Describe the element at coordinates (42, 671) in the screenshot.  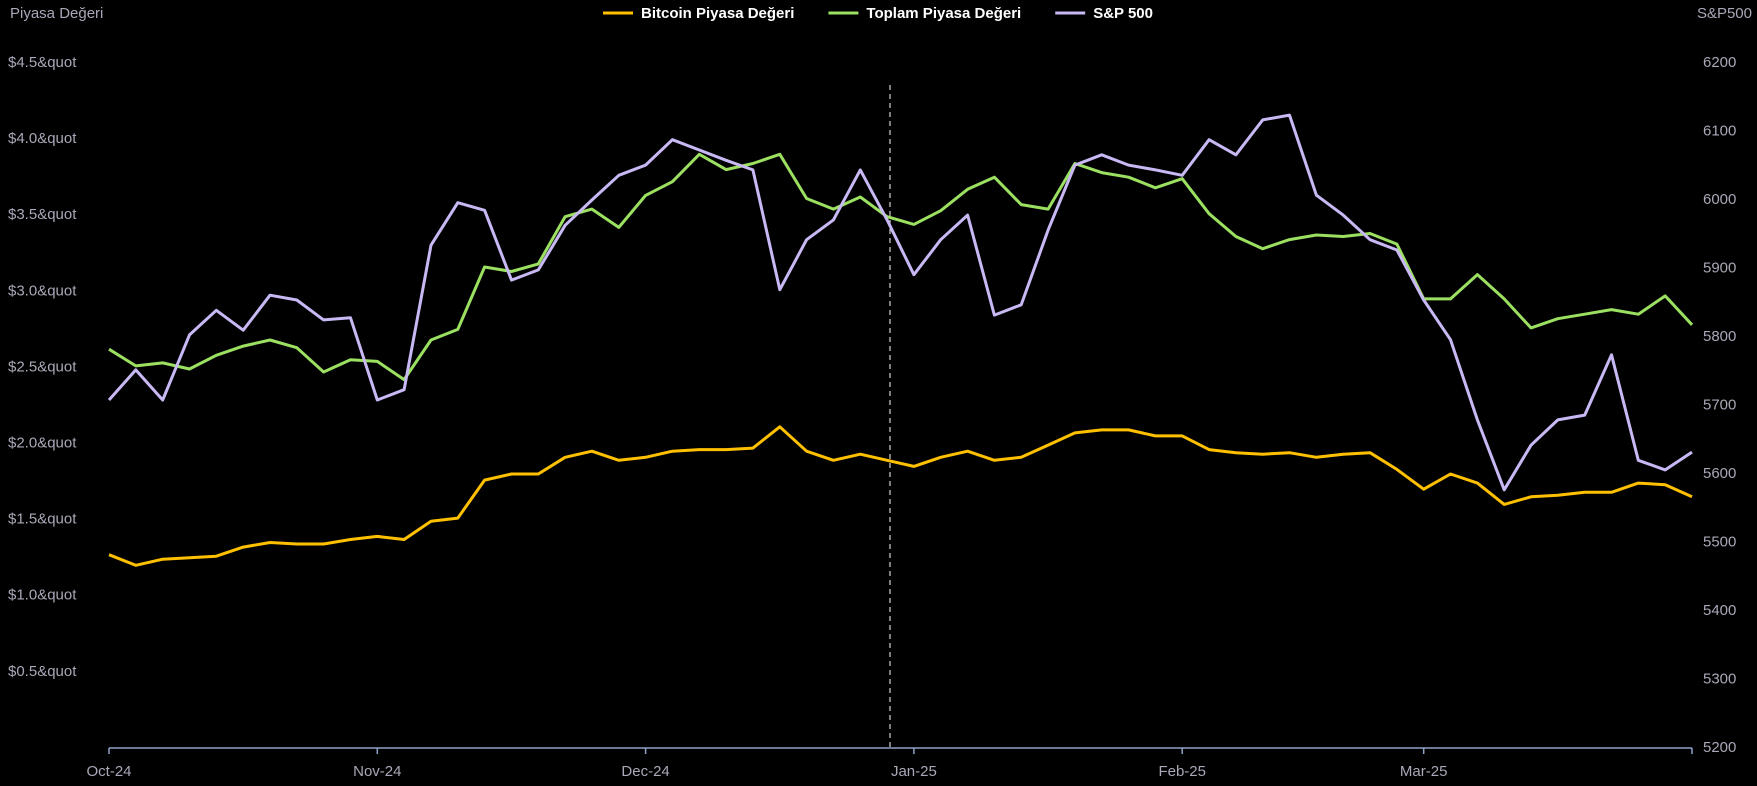
I see `y-tick-label: $0.5&quot` at that location.